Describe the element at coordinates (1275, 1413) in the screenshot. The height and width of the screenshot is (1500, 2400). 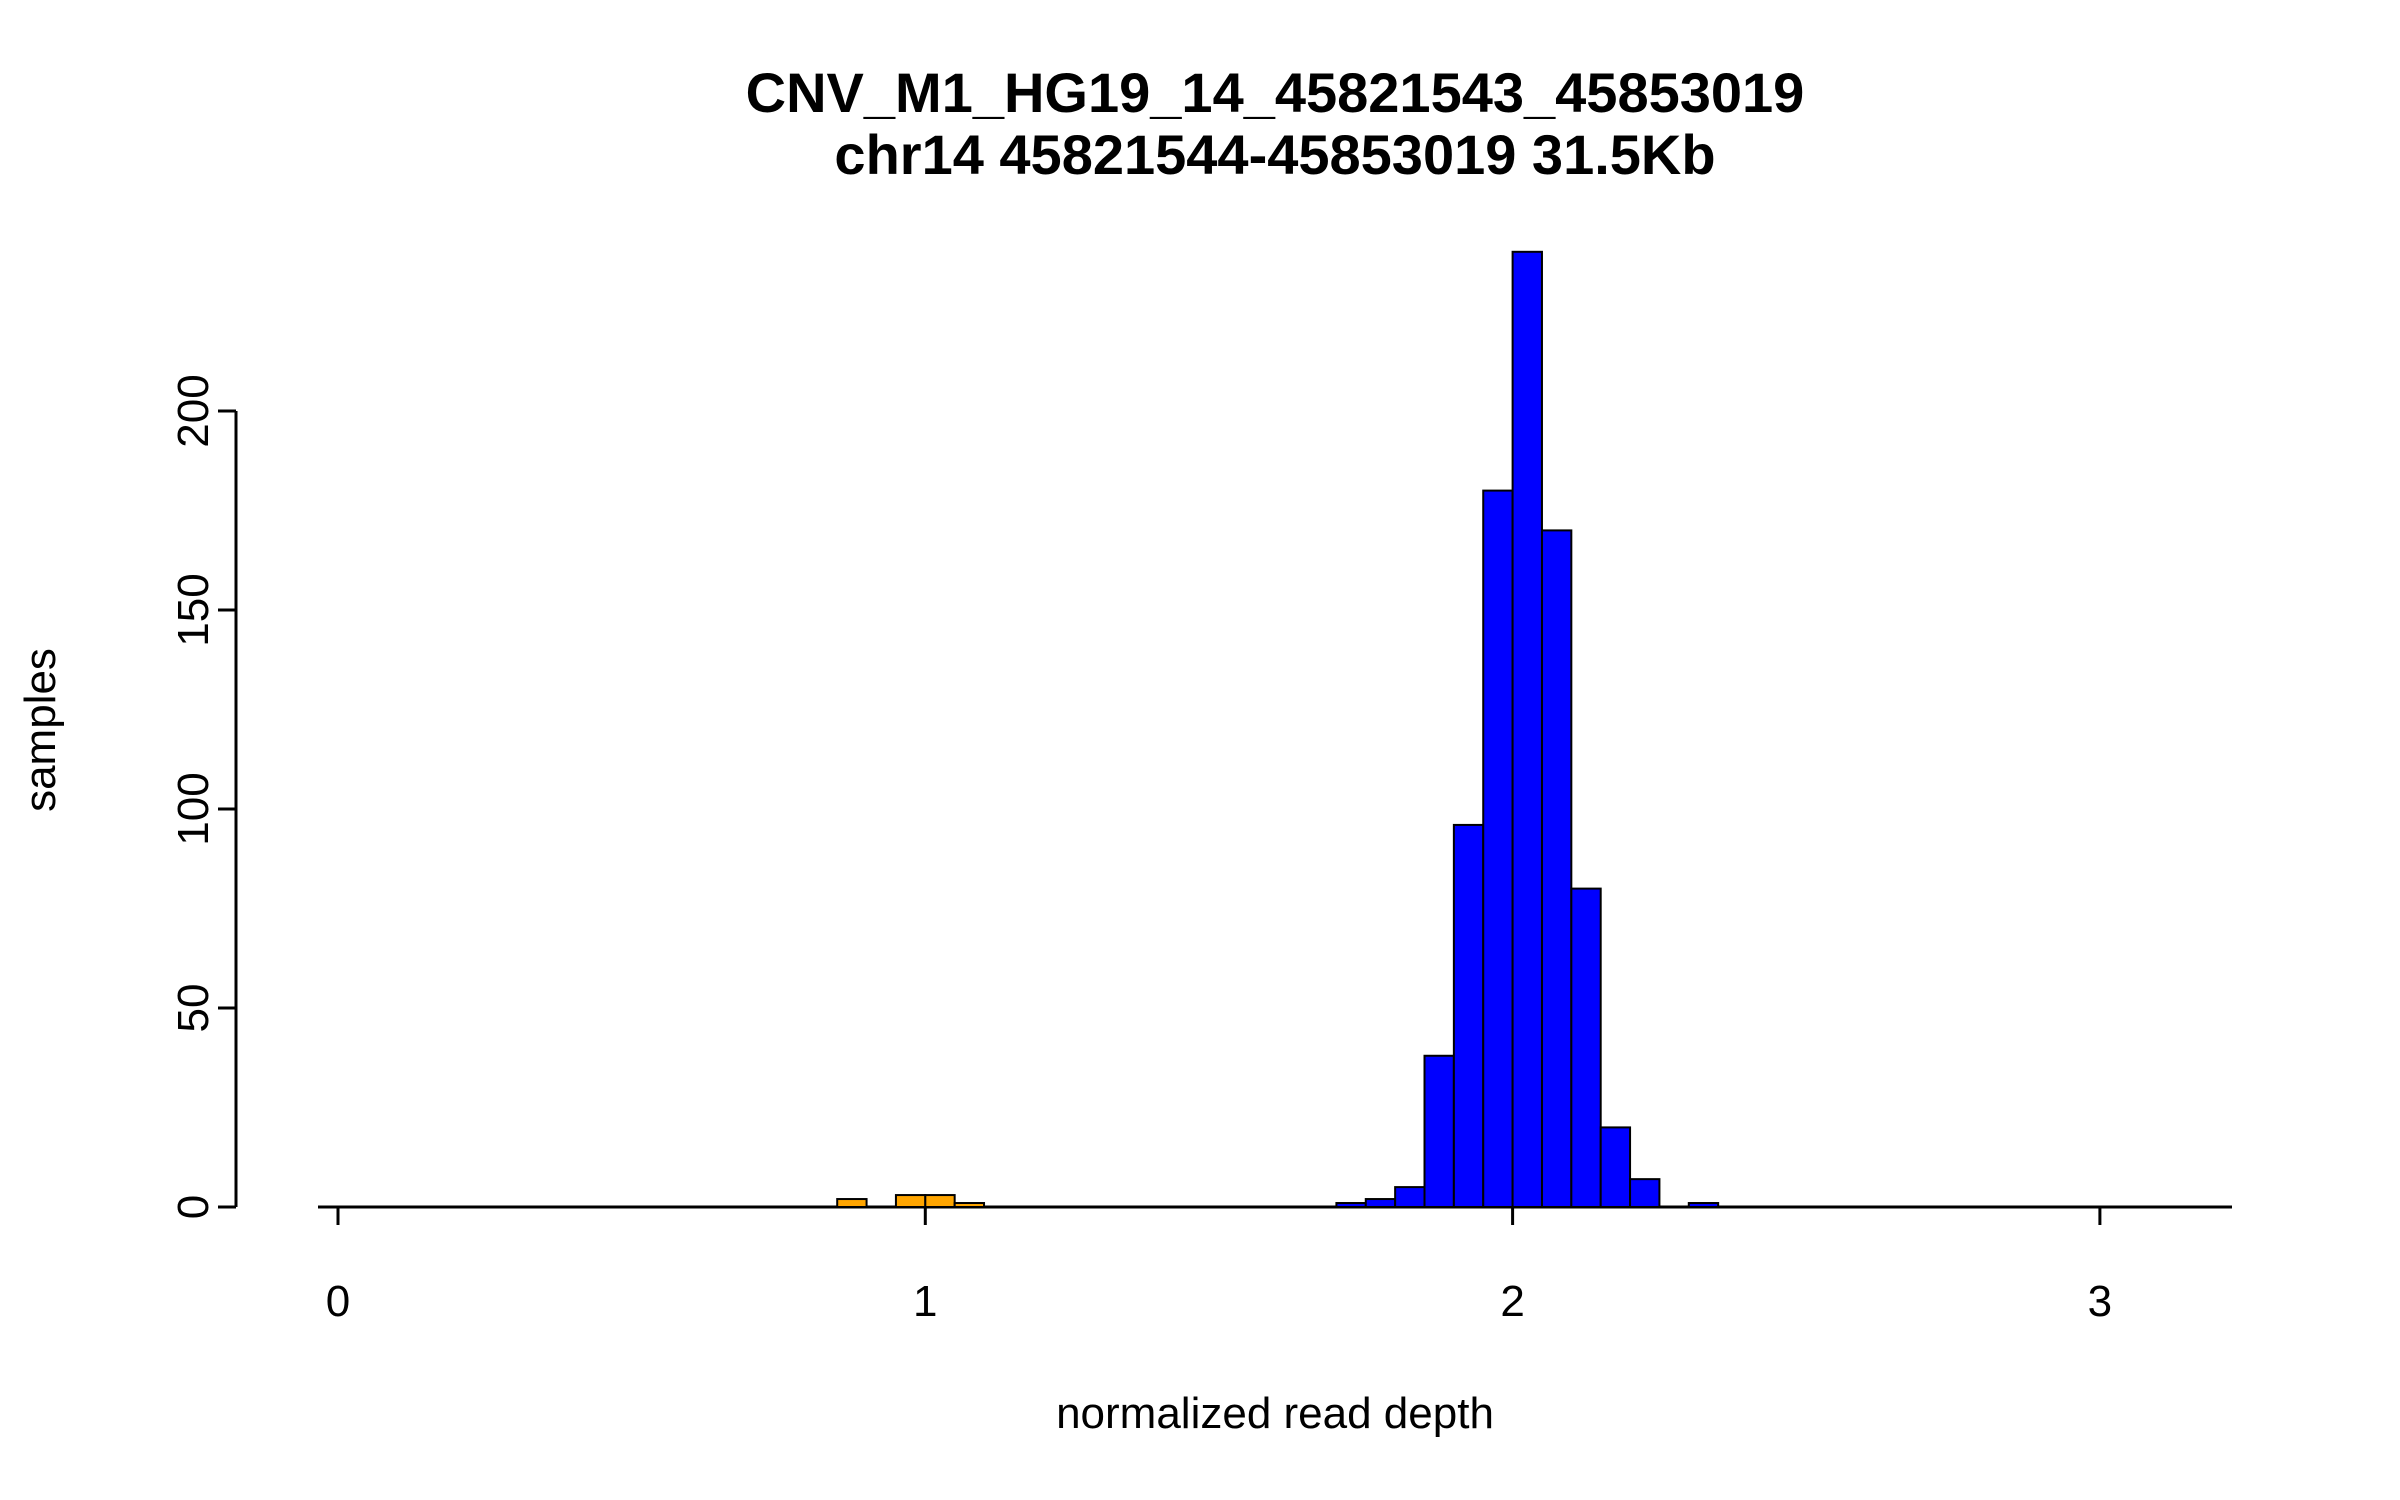
I see `x-axis-label: normalized read depth` at that location.